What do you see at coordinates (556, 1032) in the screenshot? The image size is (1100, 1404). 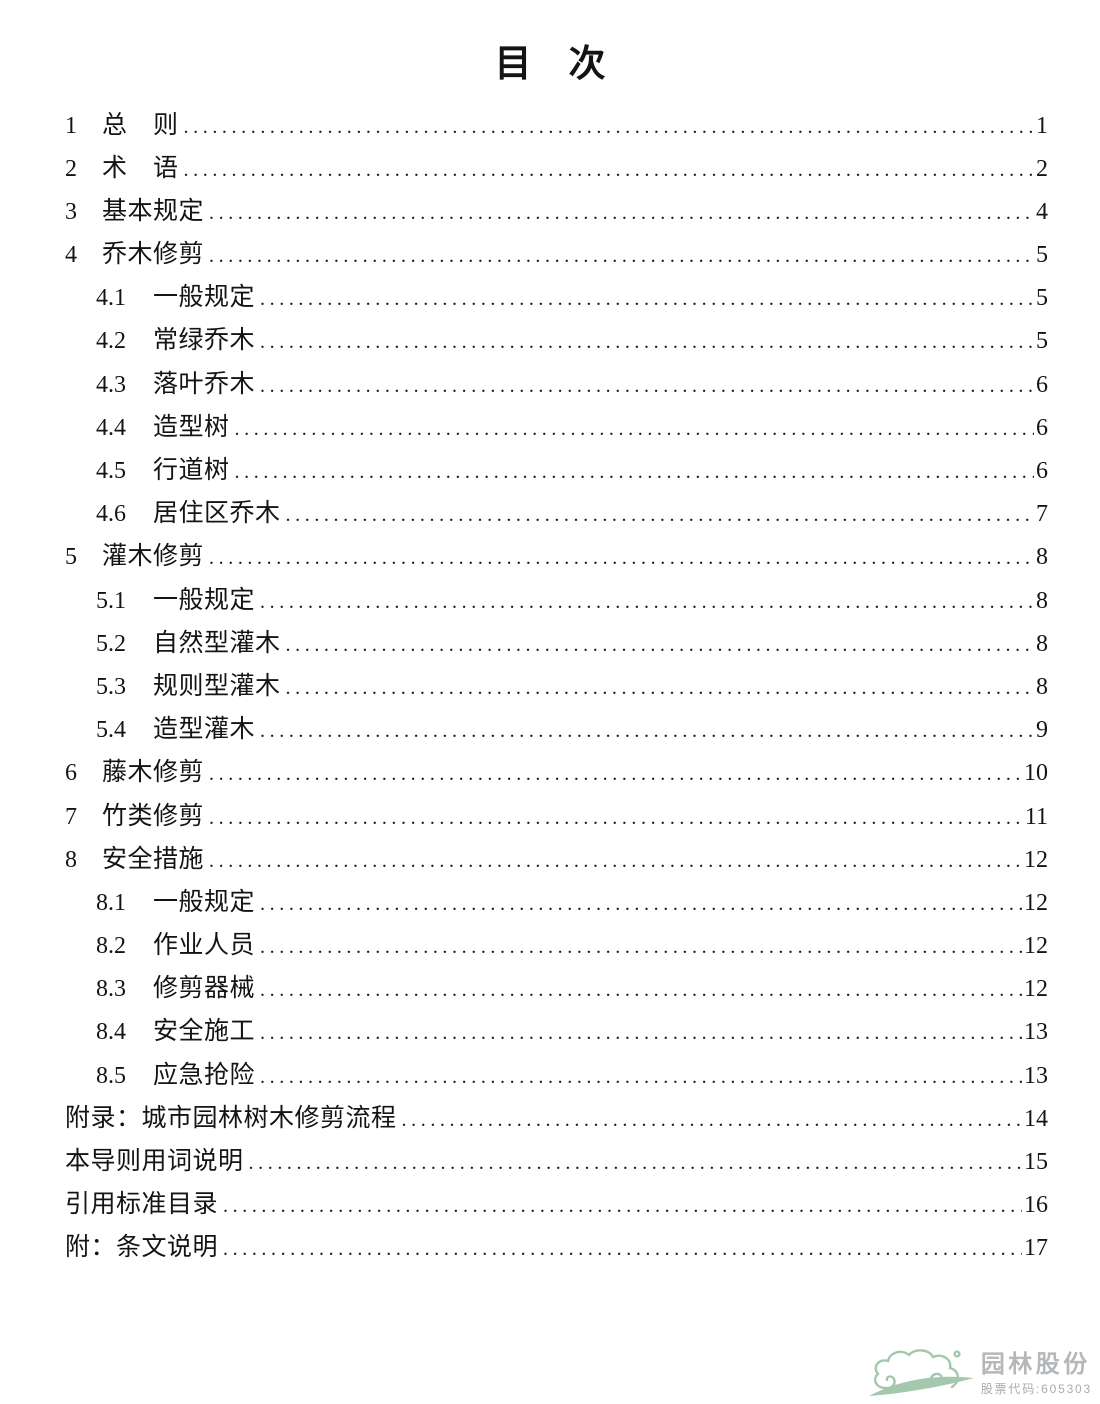 I see `toc-entry: 8.4 安全施工 13` at bounding box center [556, 1032].